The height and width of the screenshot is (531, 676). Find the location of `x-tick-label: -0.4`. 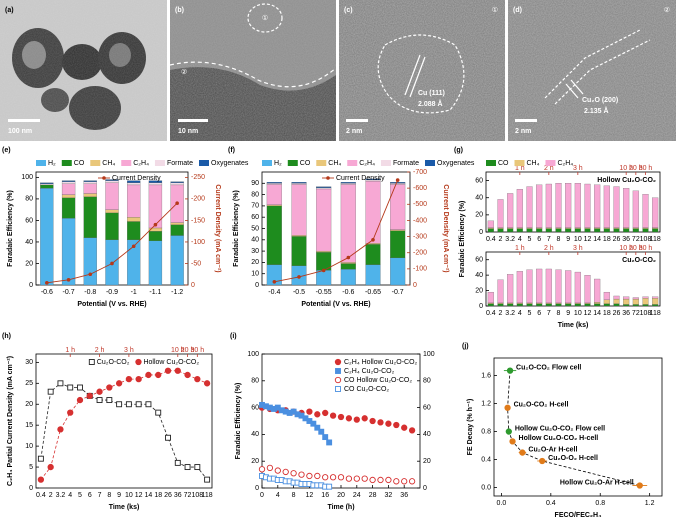

x-tick-label: -0.4 is located at coordinates (274, 292).